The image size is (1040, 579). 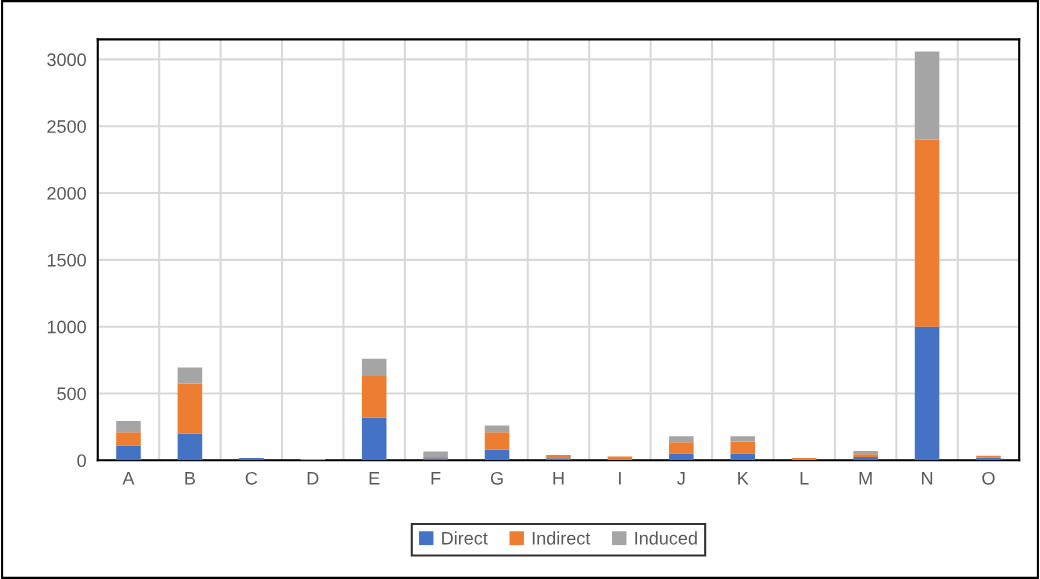 I want to click on y-tick-label: 1000, so click(x=66, y=327).